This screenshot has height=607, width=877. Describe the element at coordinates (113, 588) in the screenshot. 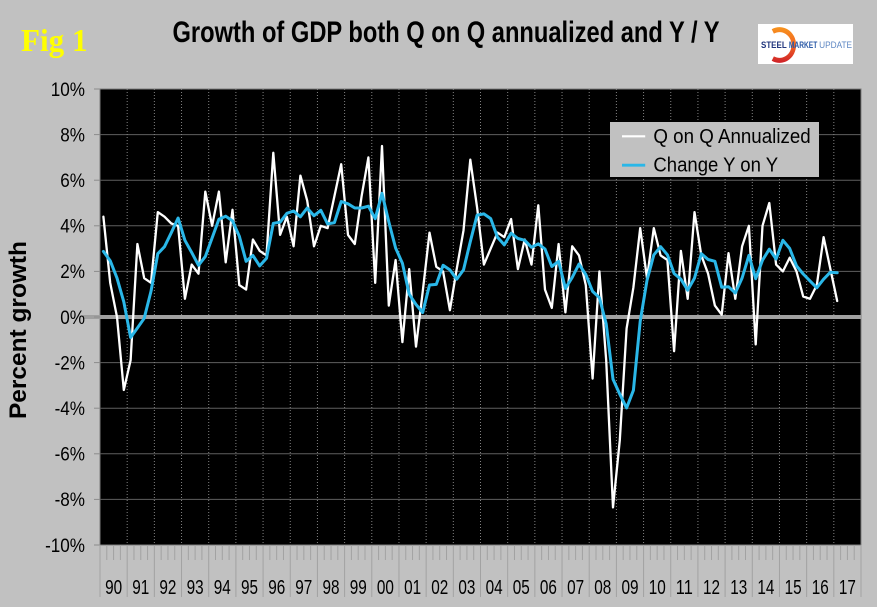

I see `svg-text: 90` at that location.